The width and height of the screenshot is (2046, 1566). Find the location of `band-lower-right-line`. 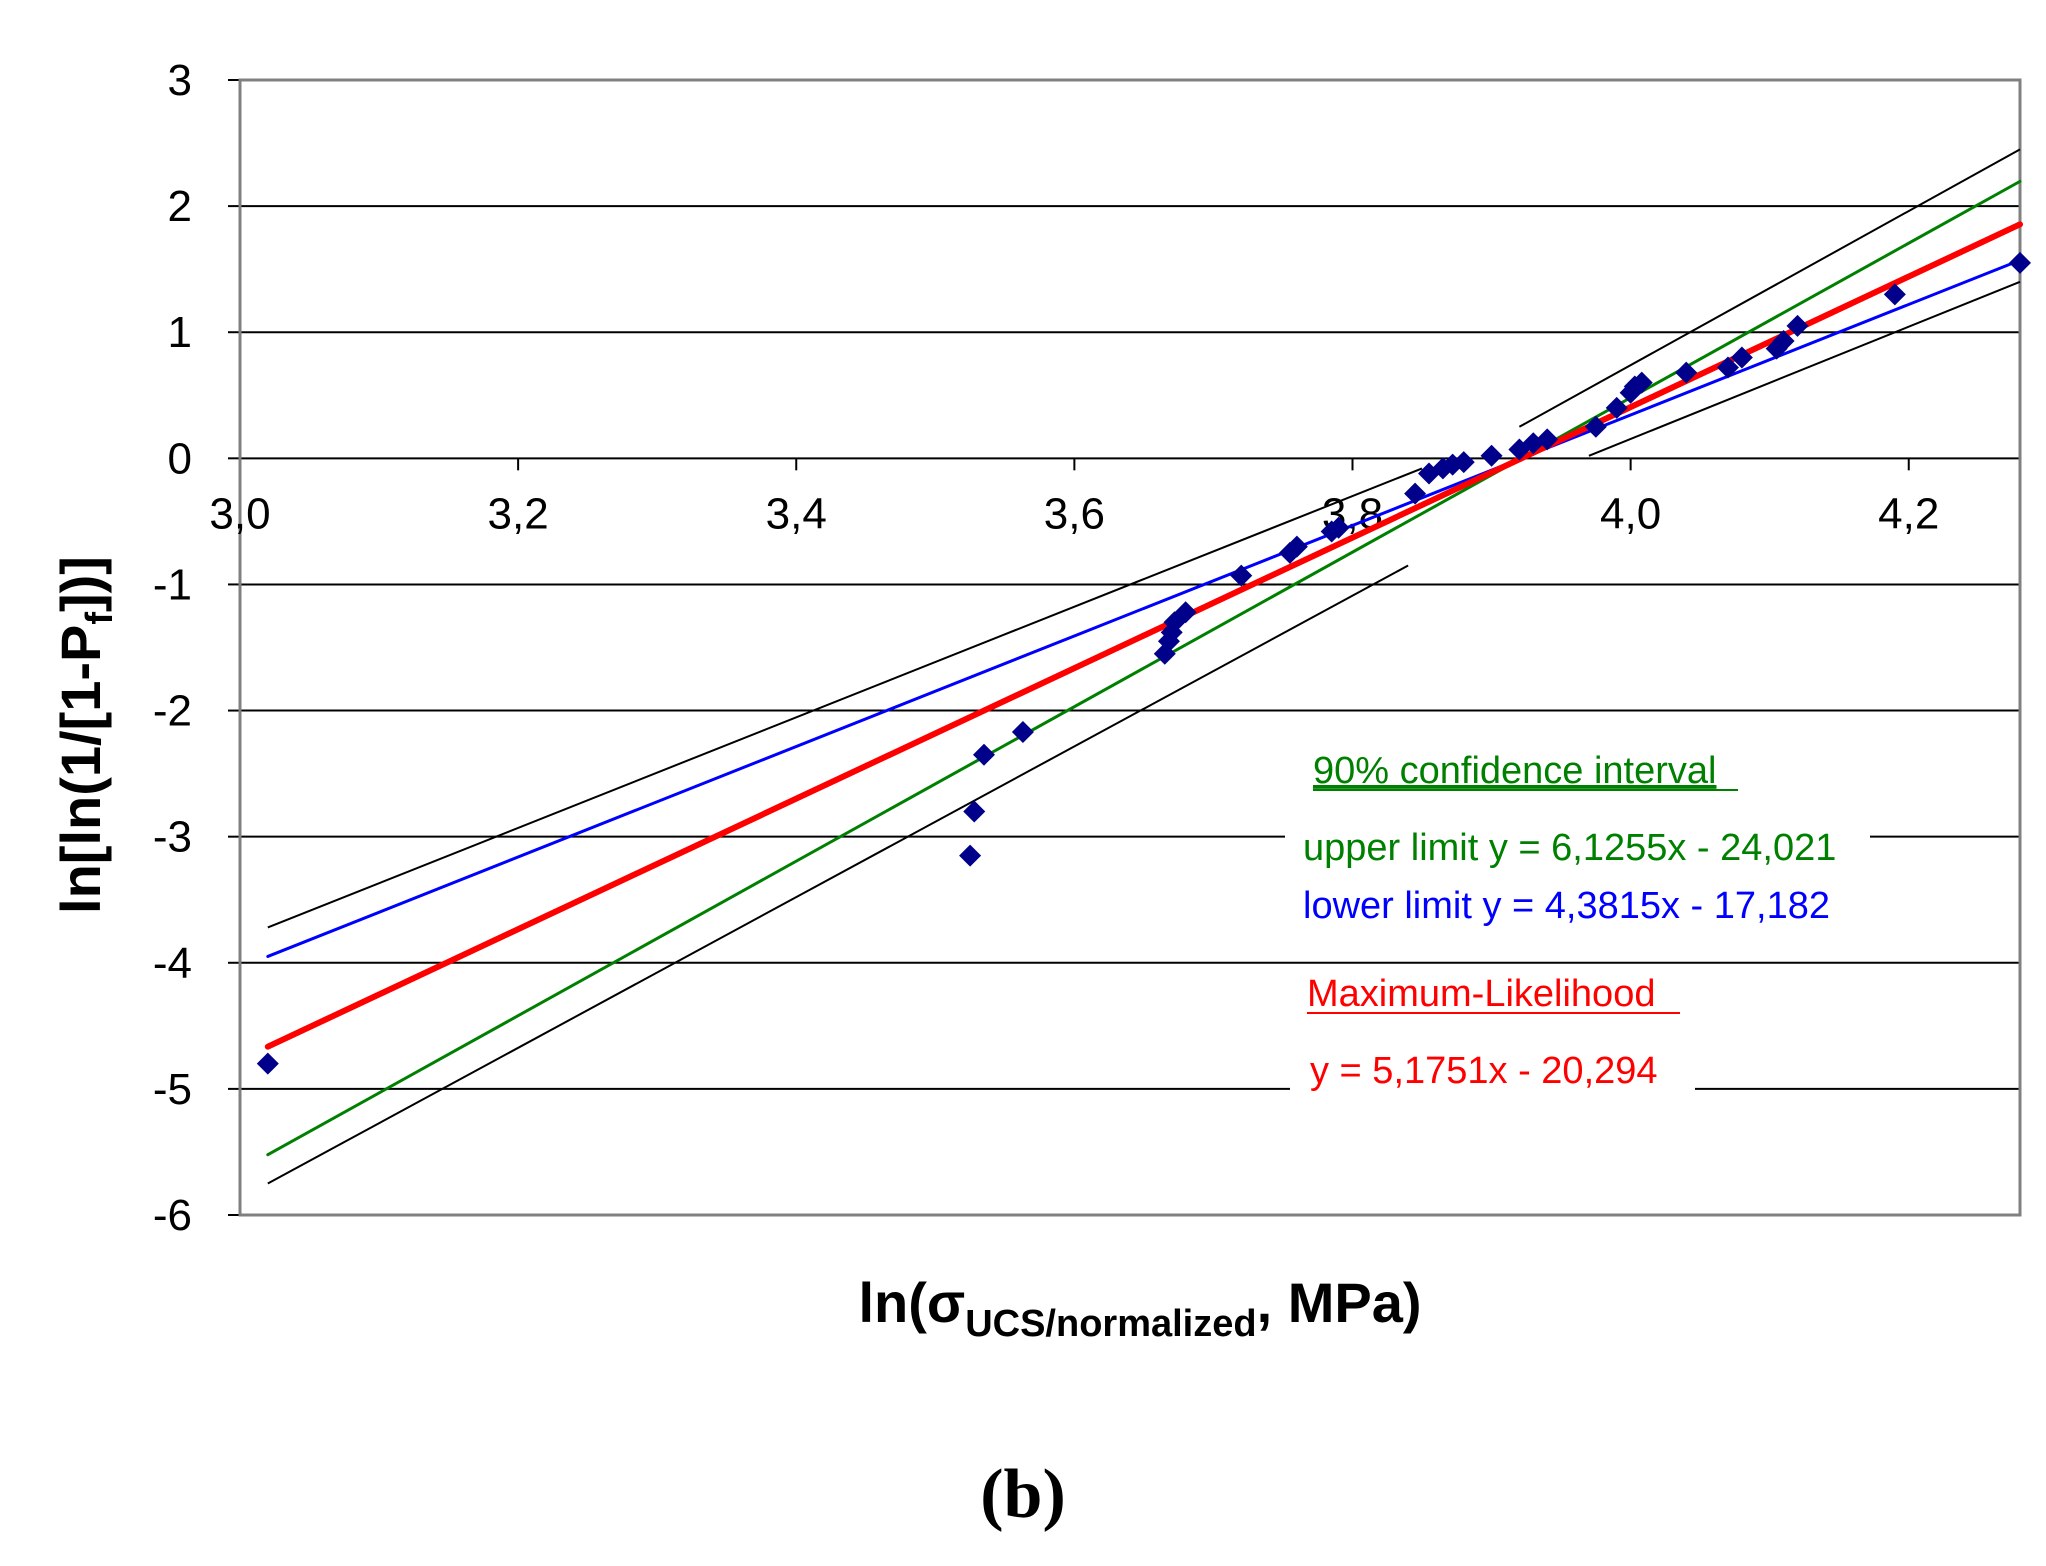

band-lower-right-line is located at coordinates (1804, 368).